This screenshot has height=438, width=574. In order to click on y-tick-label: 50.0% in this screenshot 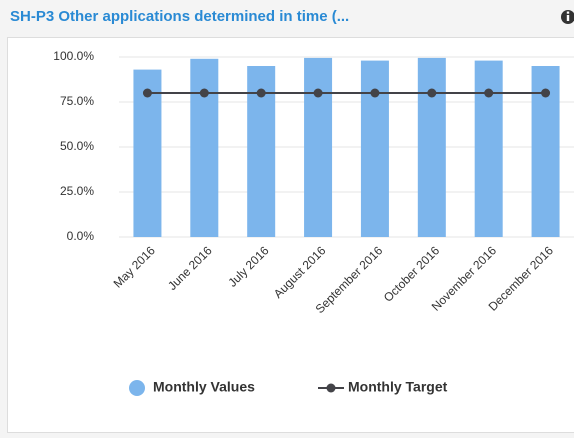, I will do `click(77, 146)`.